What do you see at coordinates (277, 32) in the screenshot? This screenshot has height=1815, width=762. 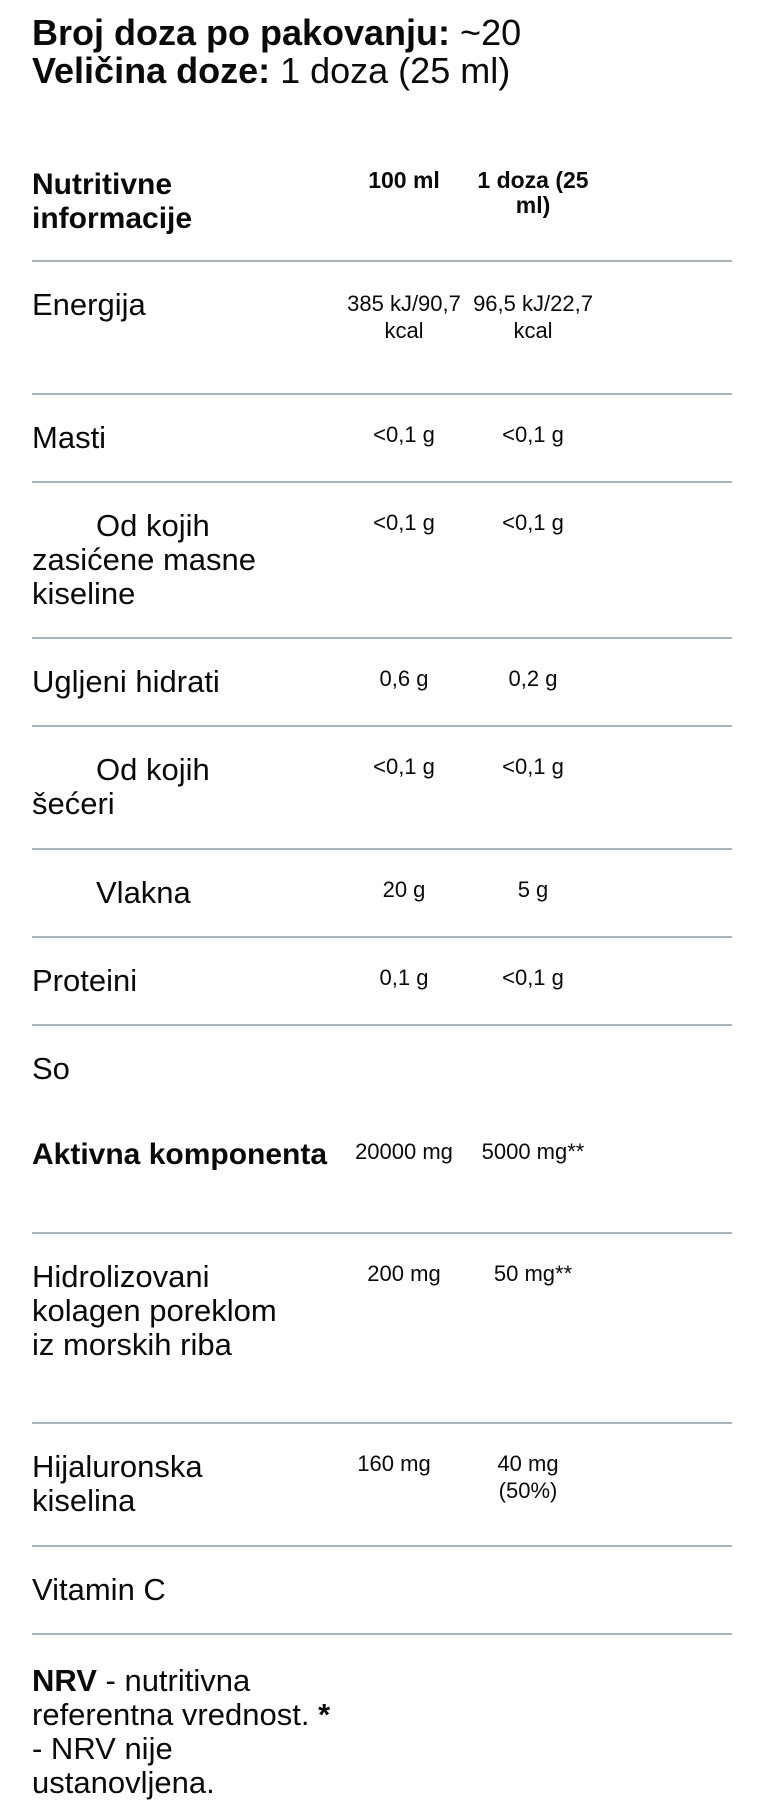 I see `servings-per-pack: Broj doza po pakovanju: ~20` at bounding box center [277, 32].